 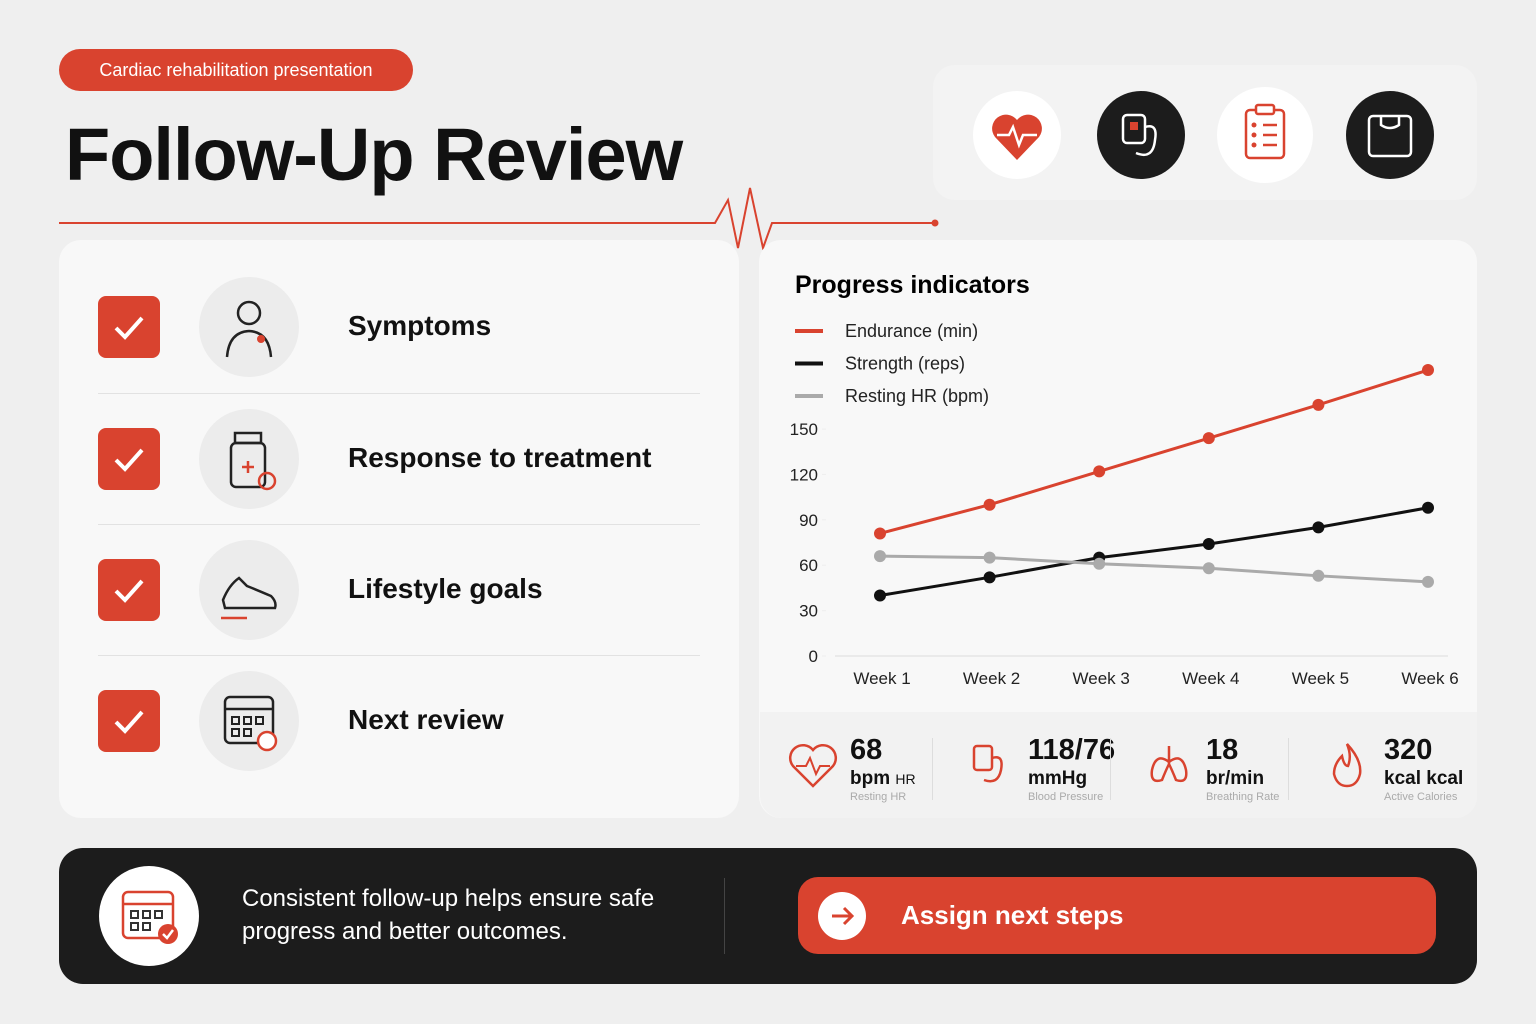 I want to click on y-tick-label: 30, so click(x=808, y=611).